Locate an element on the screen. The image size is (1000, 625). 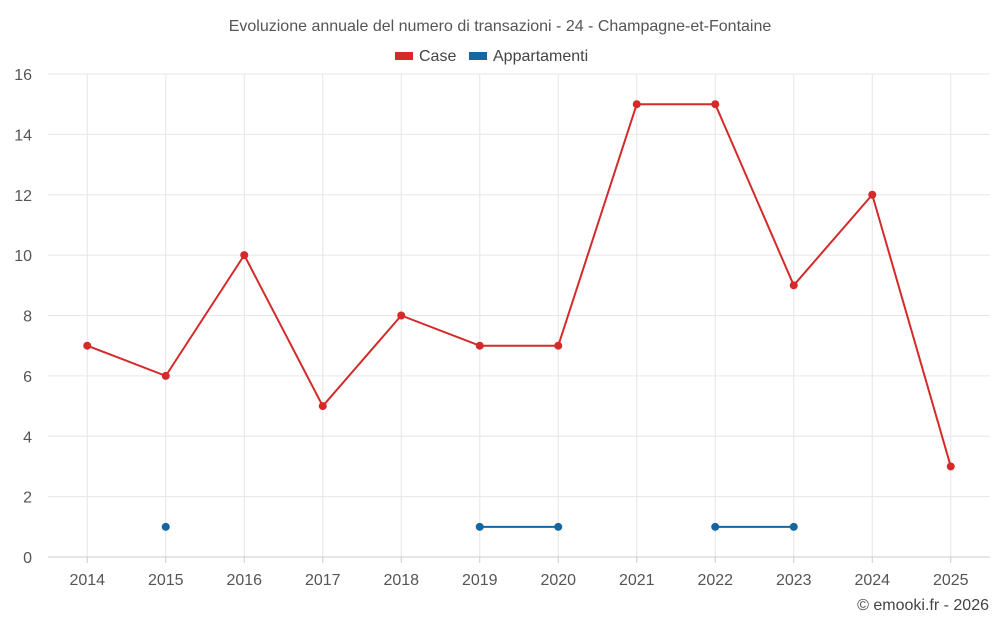
y-tick-label: 14 is located at coordinates (23, 135).